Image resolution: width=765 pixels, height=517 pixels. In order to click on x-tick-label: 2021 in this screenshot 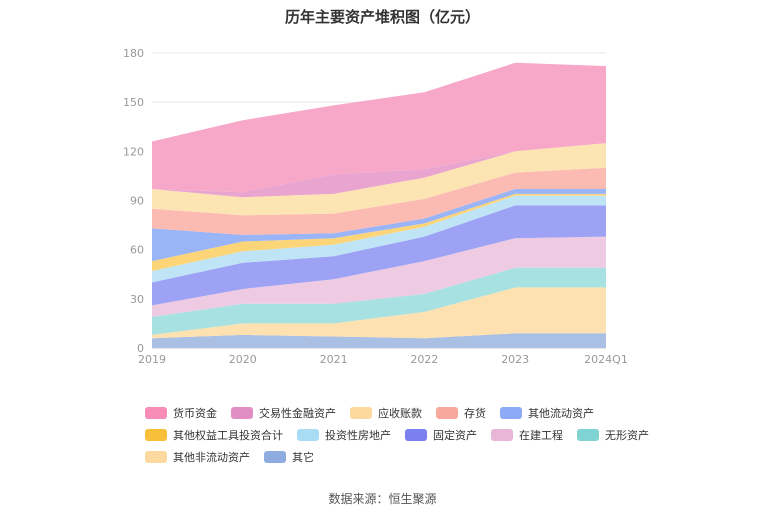, I will do `click(334, 359)`.